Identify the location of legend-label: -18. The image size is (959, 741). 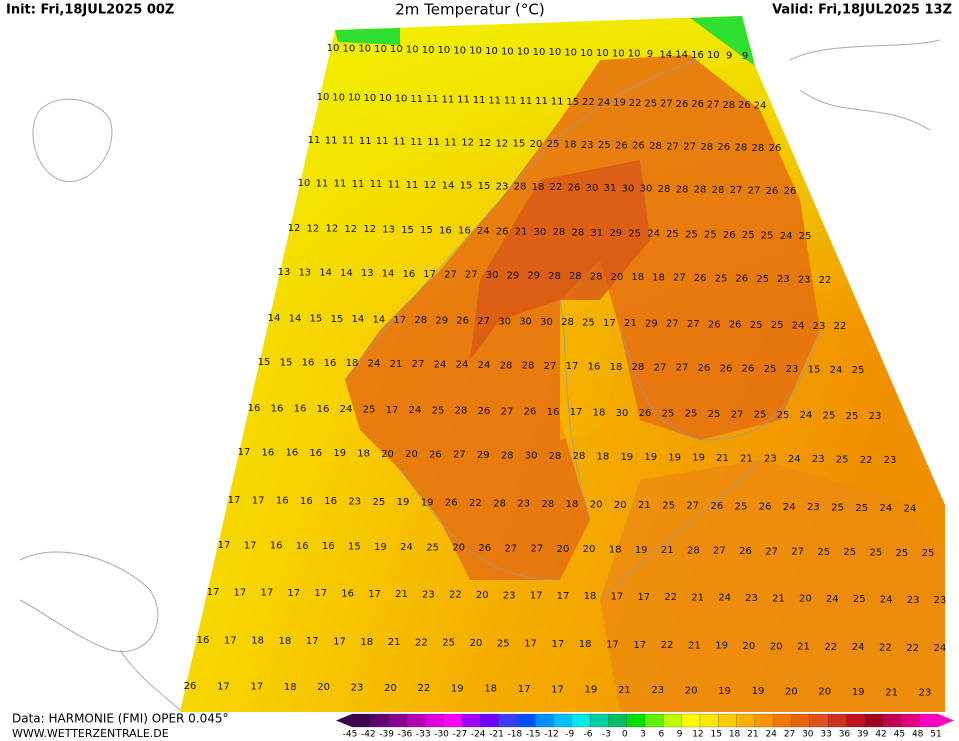
(514, 735).